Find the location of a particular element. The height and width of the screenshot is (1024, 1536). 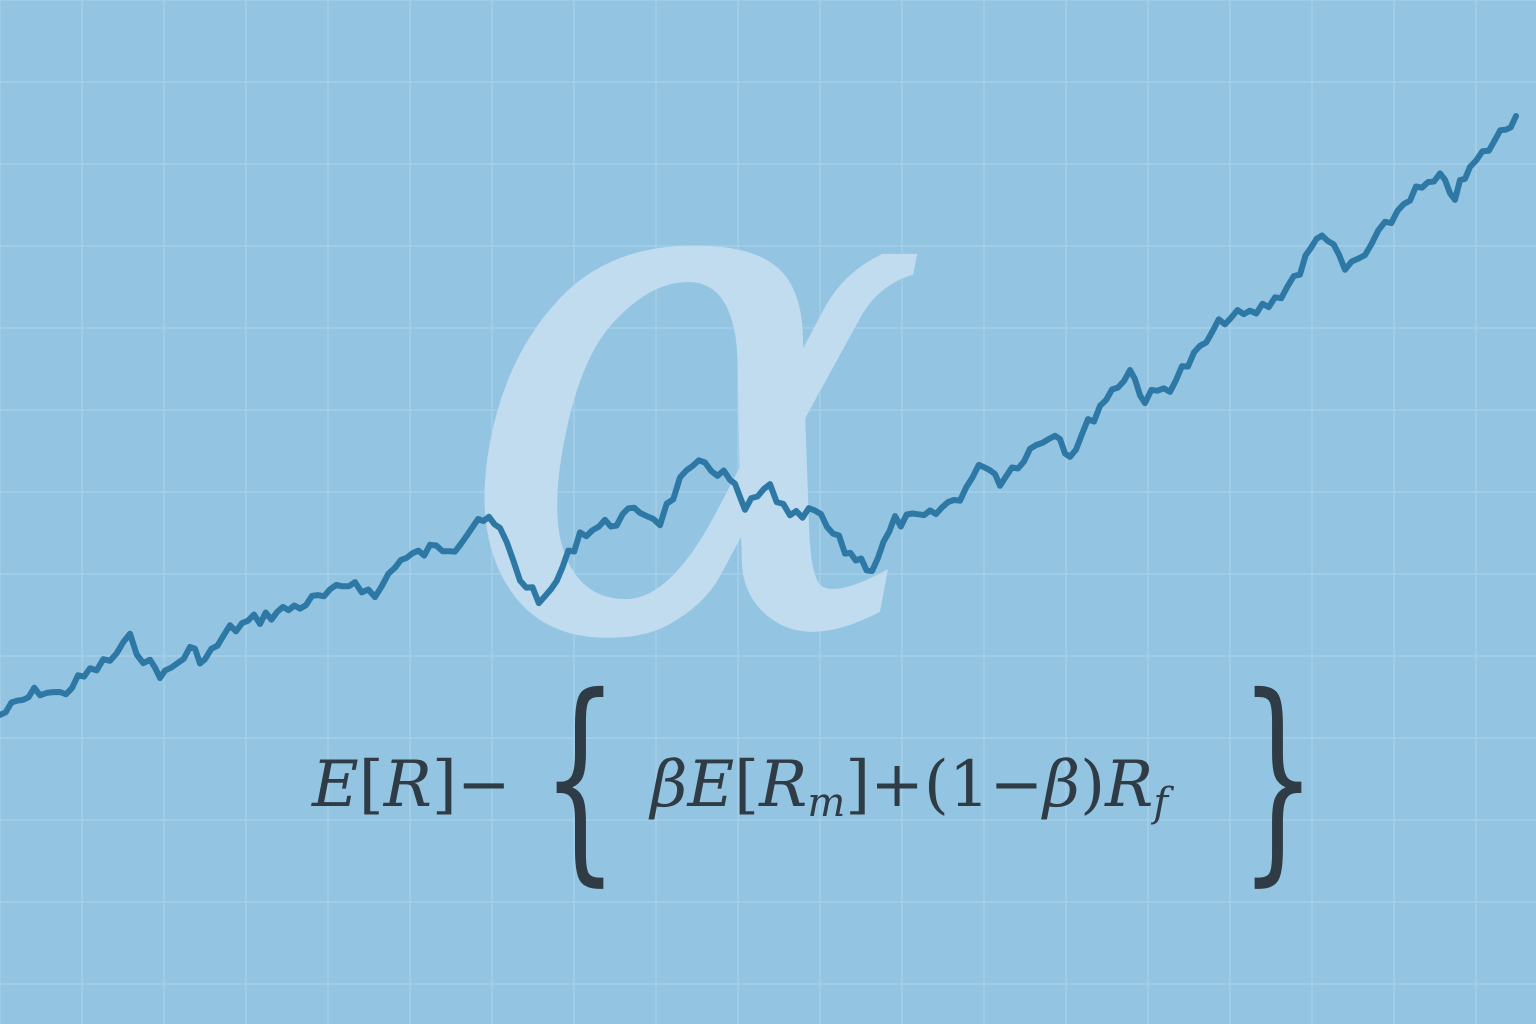

formula-expected-e: E is located at coordinates (335, 785).